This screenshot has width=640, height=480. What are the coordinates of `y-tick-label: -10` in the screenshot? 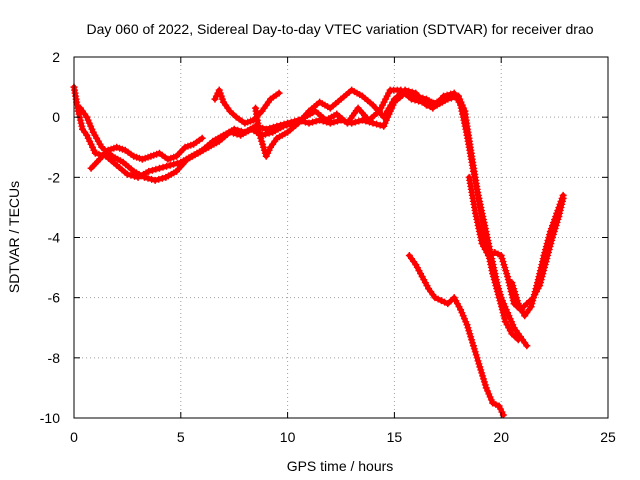 It's located at (50, 418).